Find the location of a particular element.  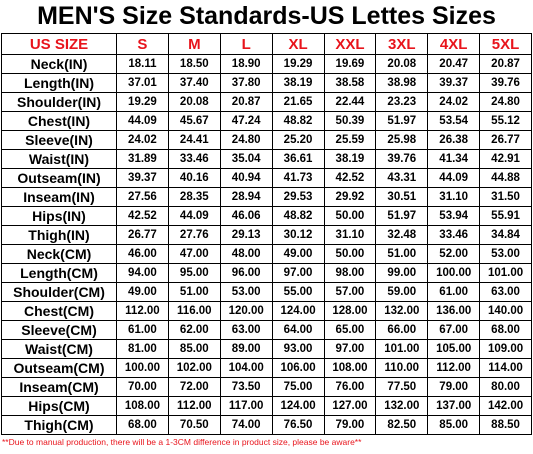

row-label: Chest(IN) is located at coordinates (59, 121).